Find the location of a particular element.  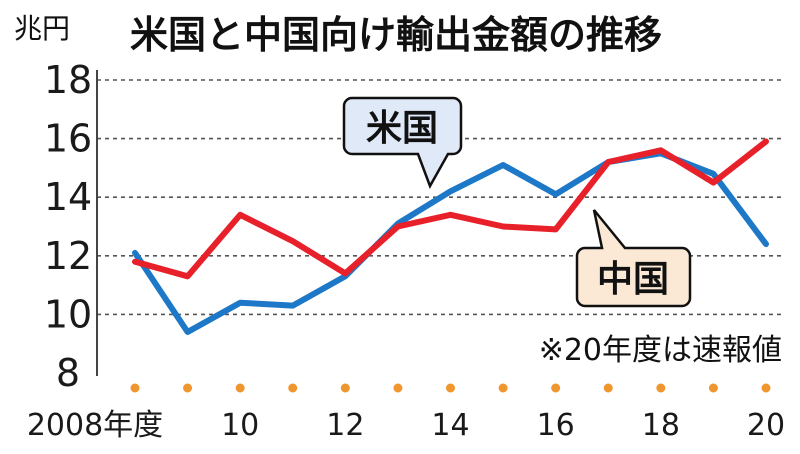

y-tick-label: 16 is located at coordinates (68, 139).